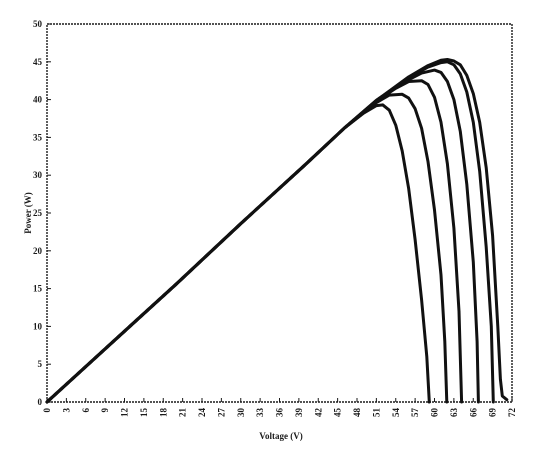  I want to click on x-tick-label: 12, so click(125, 413).